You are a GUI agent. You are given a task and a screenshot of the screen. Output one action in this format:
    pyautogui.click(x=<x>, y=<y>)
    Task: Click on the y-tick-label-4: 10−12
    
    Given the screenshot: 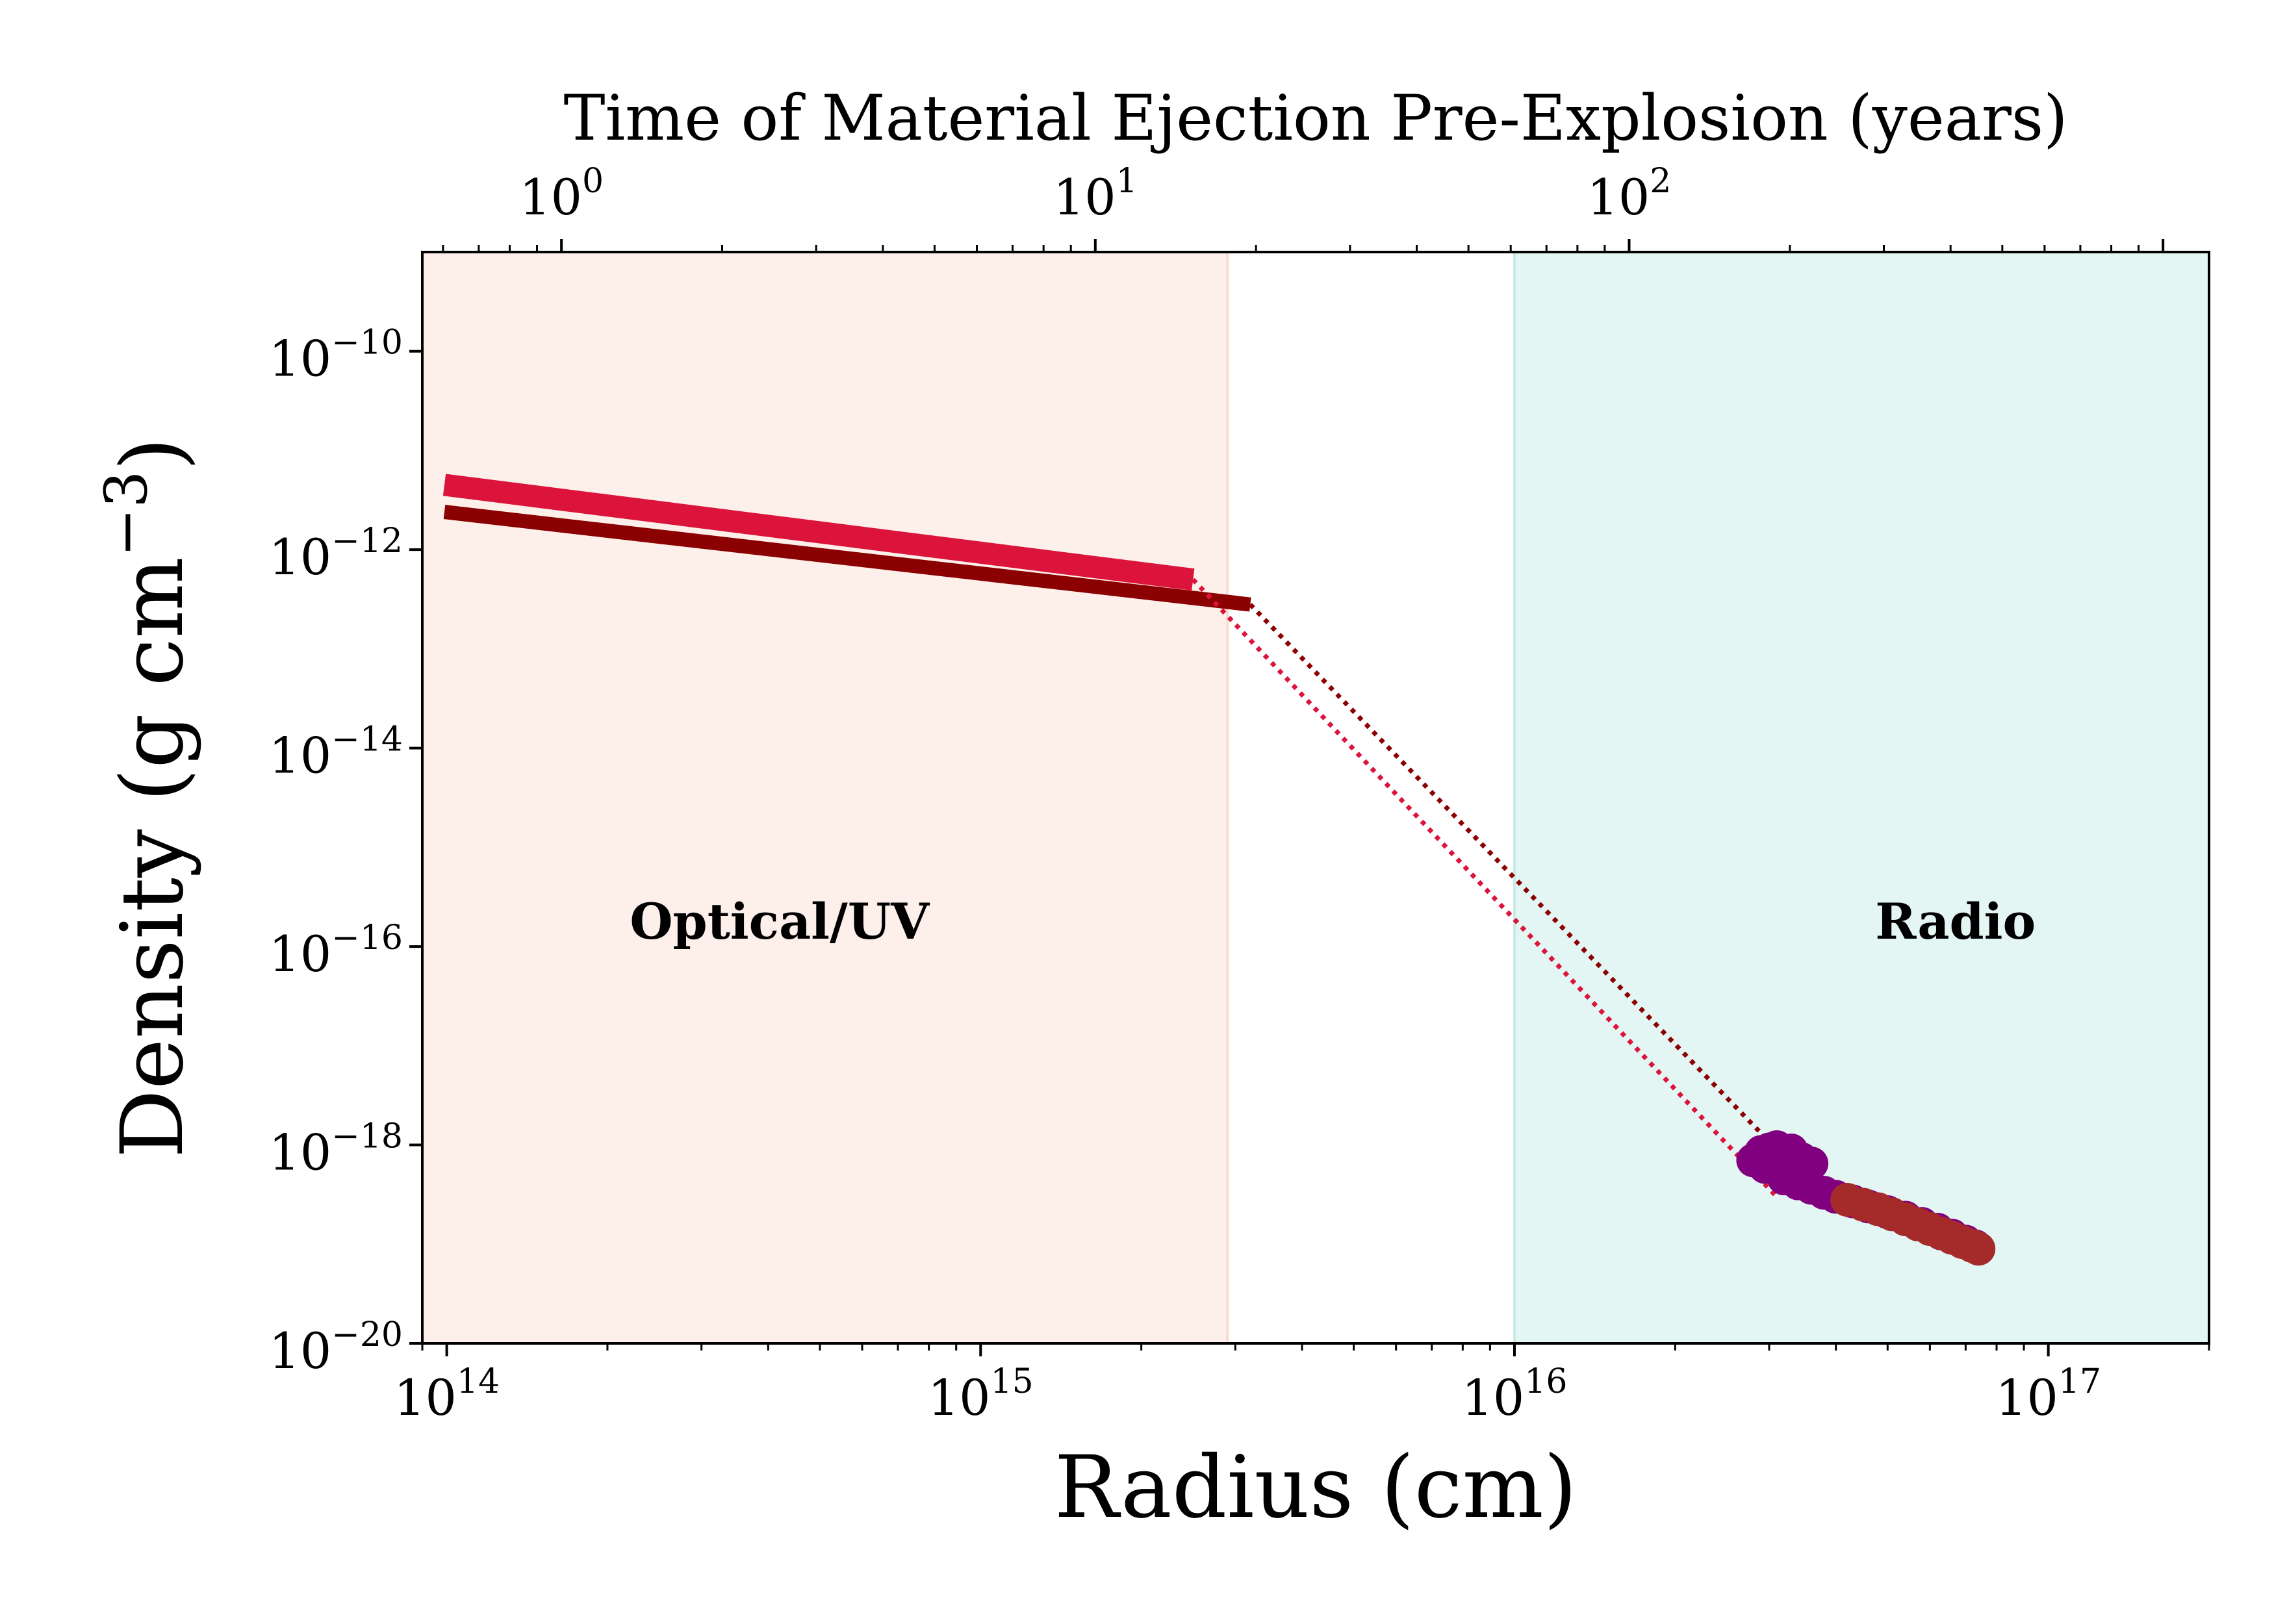 What is the action you would take?
    pyautogui.click(x=336, y=554)
    